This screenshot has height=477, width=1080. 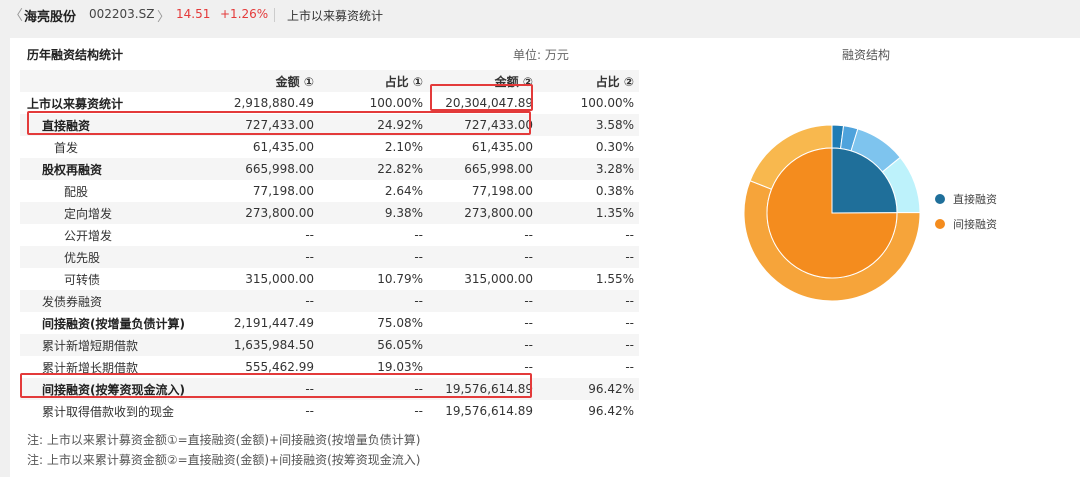 I want to click on table-row: 间接融资(按增量负债计算) 2,191,447.49 75.08% -- --, so click(x=329, y=323).